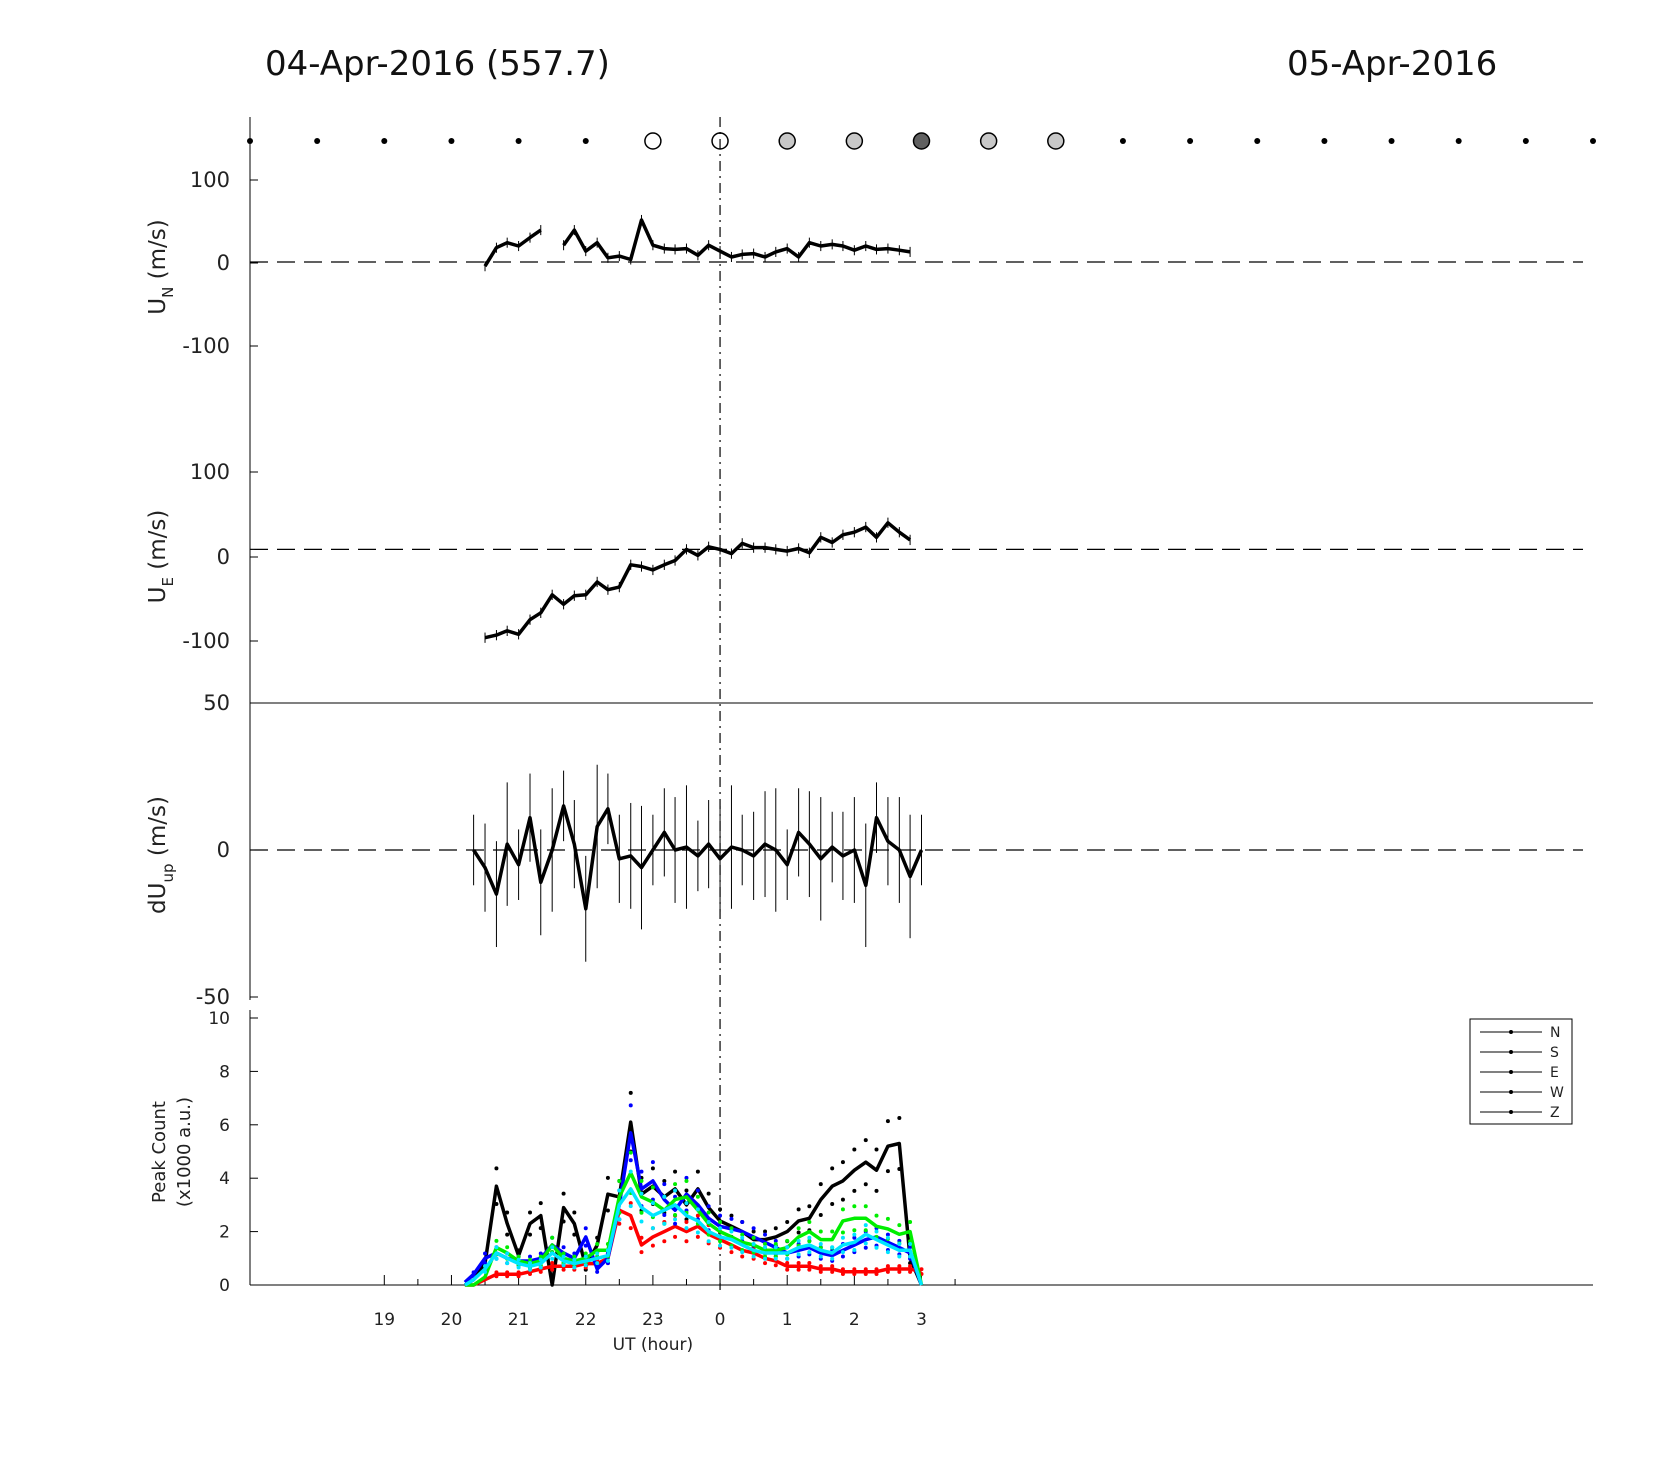  What do you see at coordinates (161, 557) in the screenshot?
I see `y-axis-label: UE (m/s)` at bounding box center [161, 557].